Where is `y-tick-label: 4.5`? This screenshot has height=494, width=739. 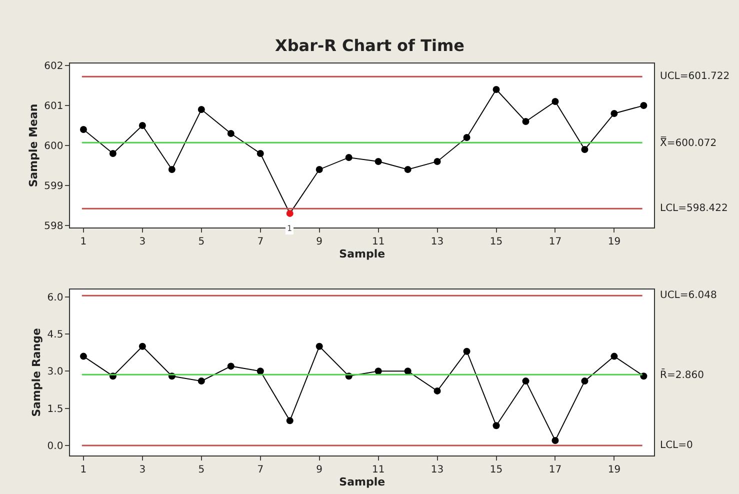 y-tick-label: 4.5 is located at coordinates (55, 335).